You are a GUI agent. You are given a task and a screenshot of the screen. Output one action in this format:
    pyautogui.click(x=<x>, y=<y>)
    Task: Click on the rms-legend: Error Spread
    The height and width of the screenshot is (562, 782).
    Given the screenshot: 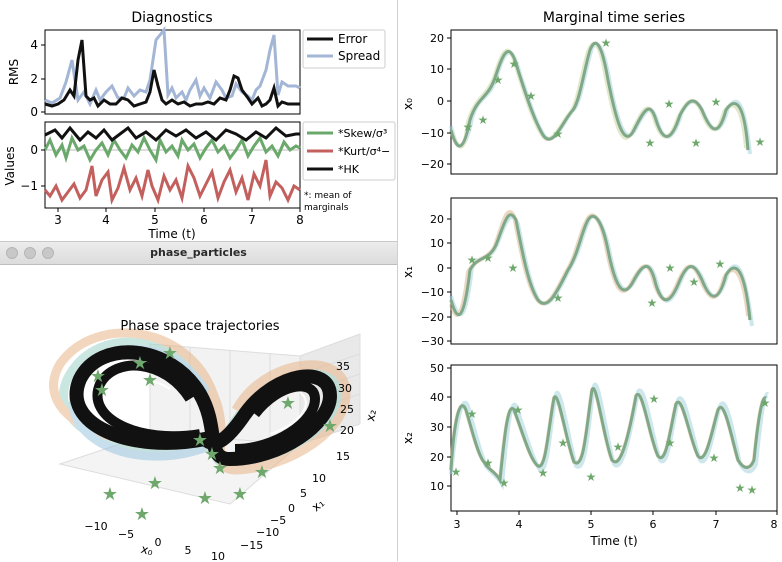 What is the action you would take?
    pyautogui.click(x=344, y=49)
    